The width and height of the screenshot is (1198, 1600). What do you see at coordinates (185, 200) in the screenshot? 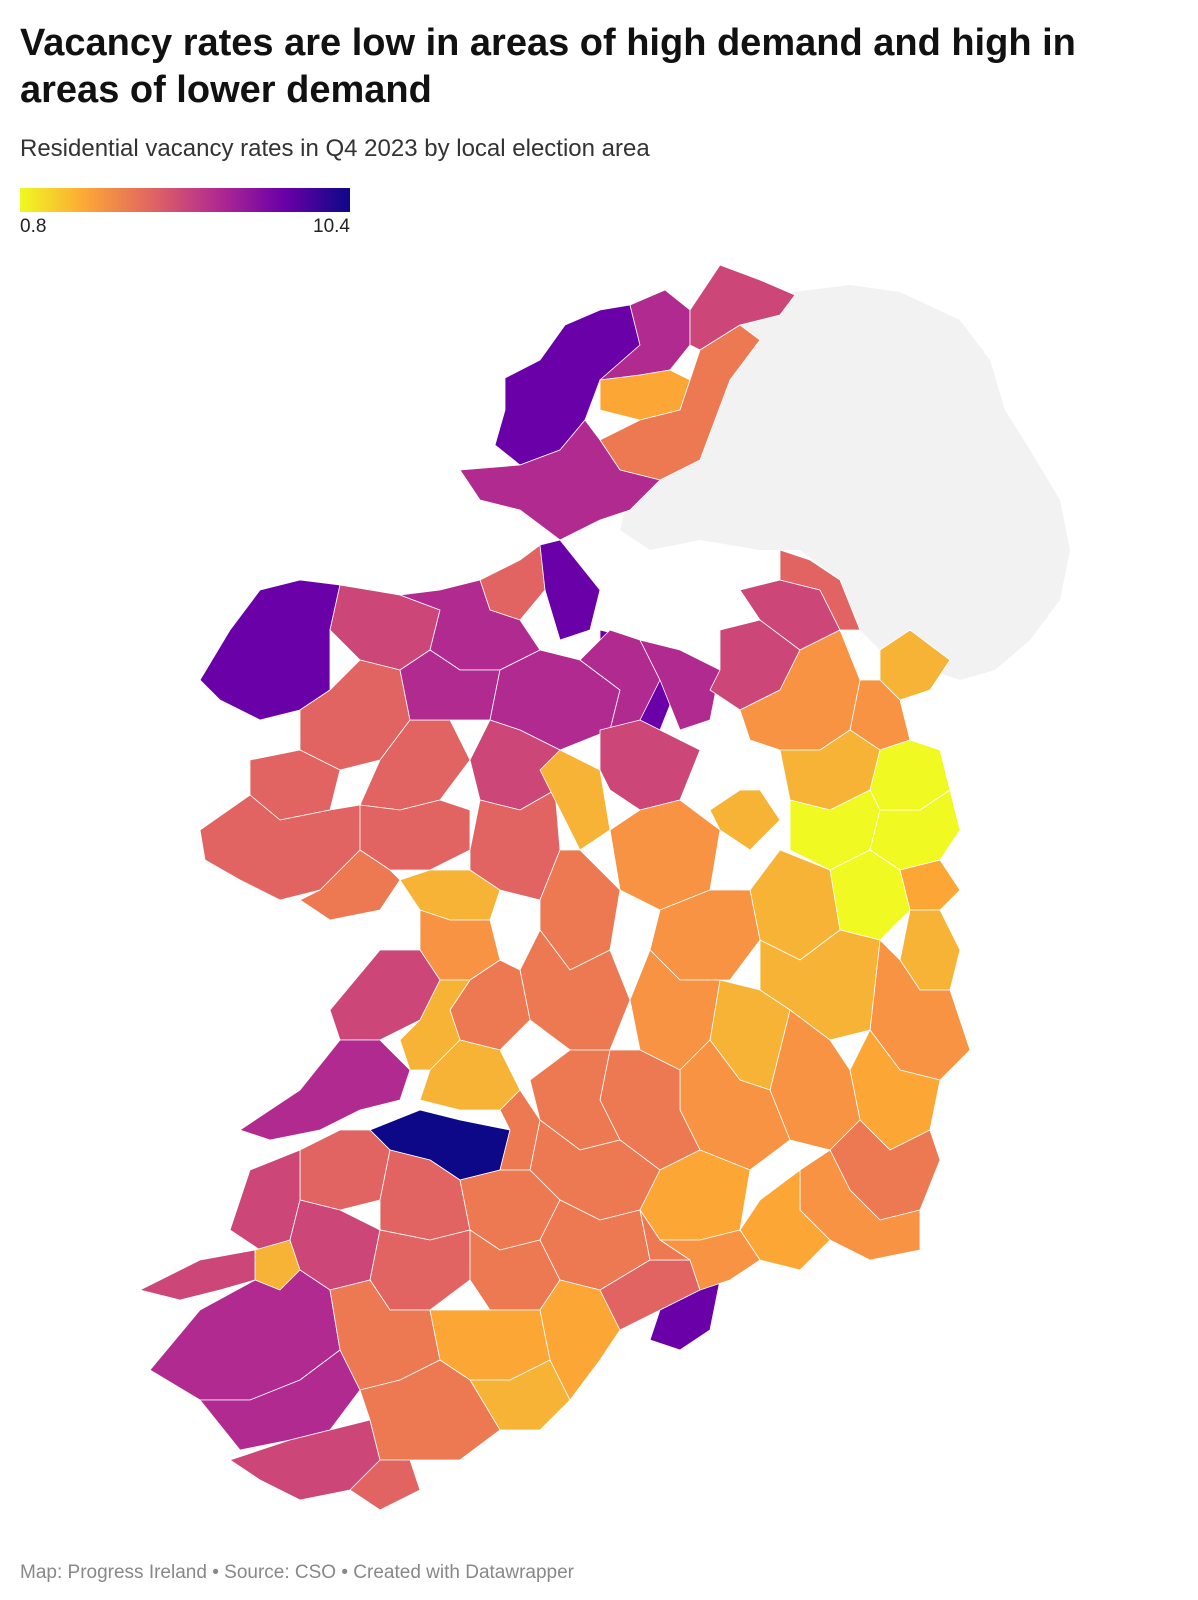
I see `legend-gradient-bar` at bounding box center [185, 200].